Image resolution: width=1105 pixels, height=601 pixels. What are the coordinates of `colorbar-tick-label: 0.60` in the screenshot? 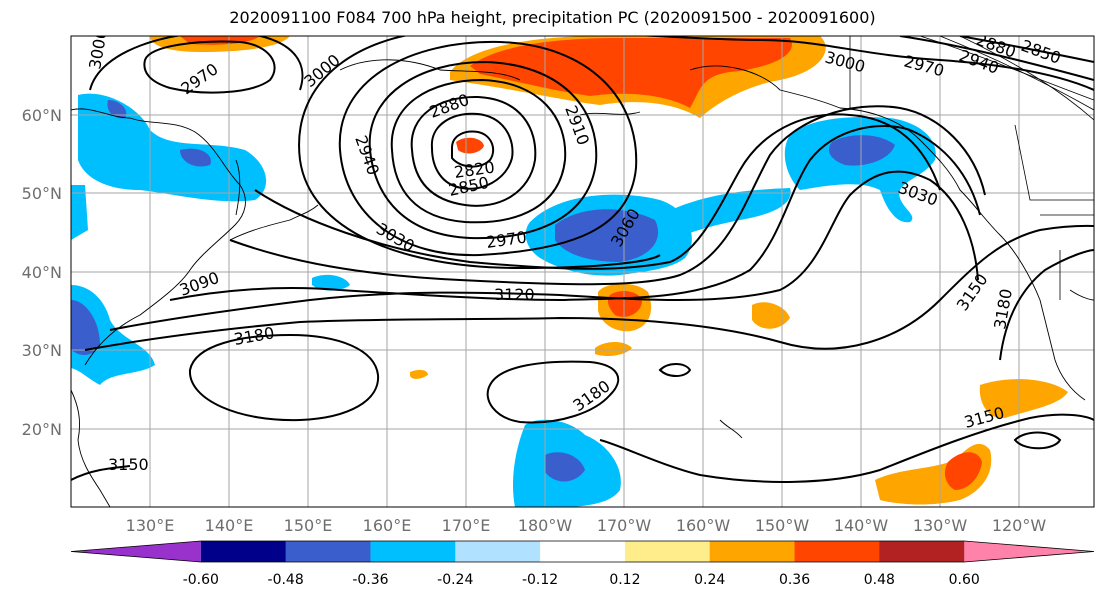 It's located at (964, 580).